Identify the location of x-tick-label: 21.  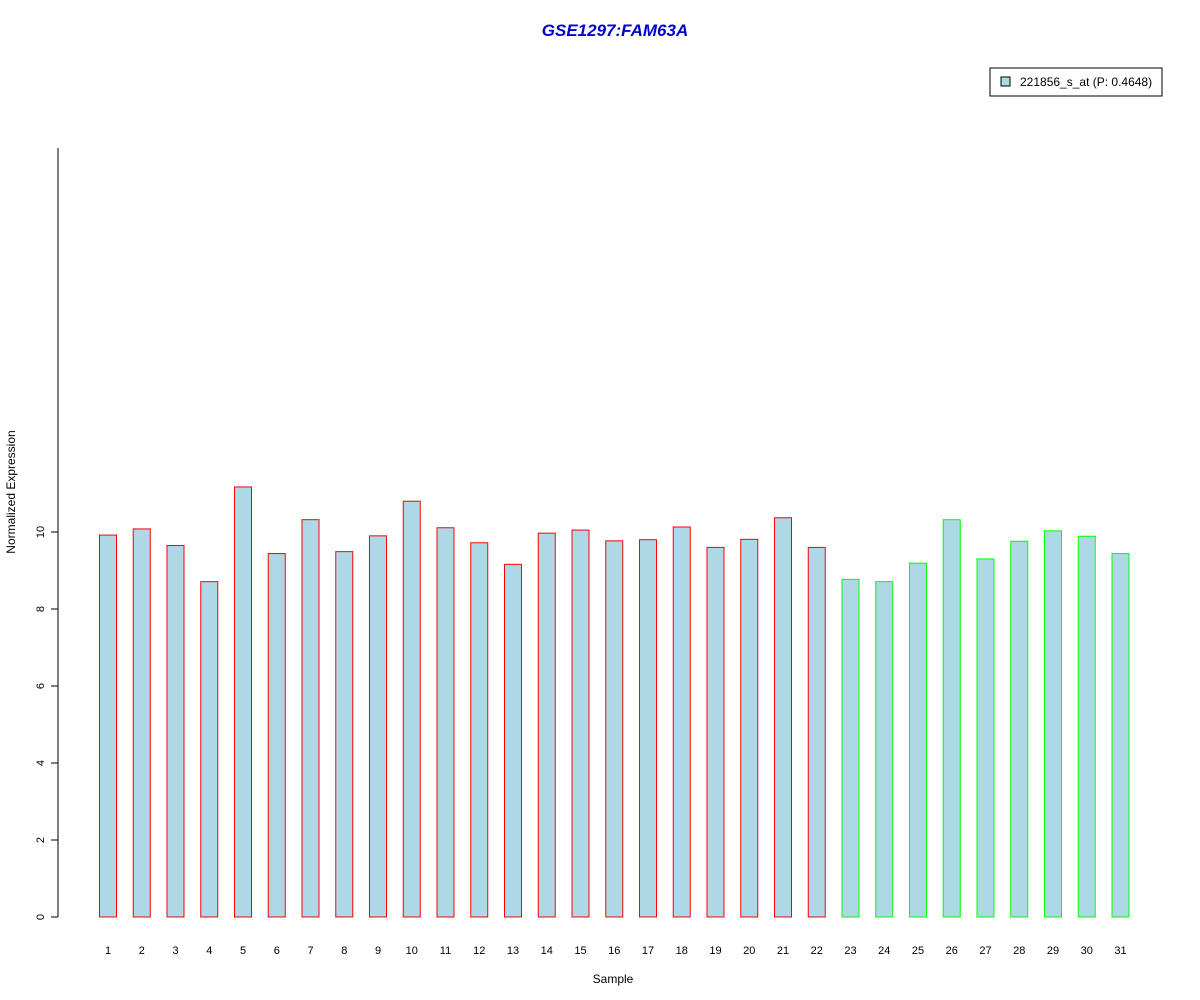
(783, 951).